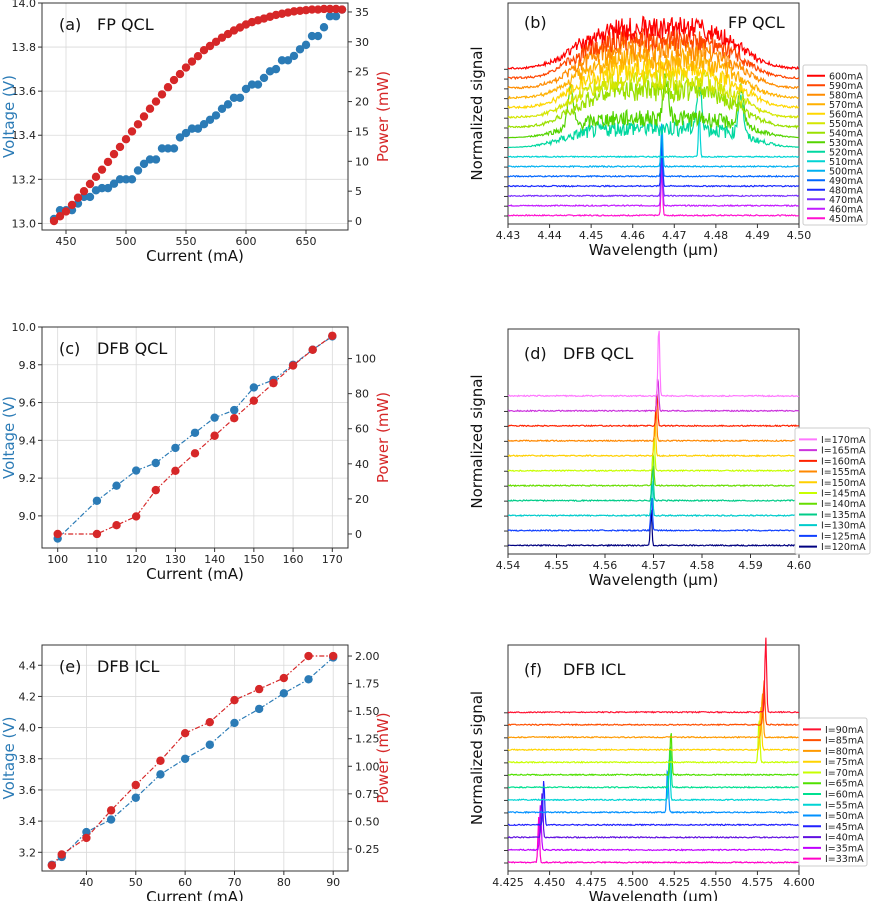 The height and width of the screenshot is (901, 872). Describe the element at coordinates (844, 827) in the screenshot. I see `legend-label: I=45mA` at that location.